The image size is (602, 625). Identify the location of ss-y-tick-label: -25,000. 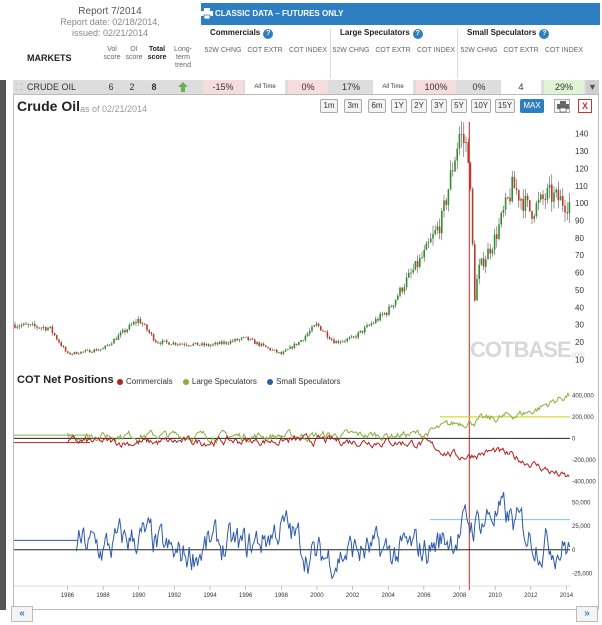
(582, 574).